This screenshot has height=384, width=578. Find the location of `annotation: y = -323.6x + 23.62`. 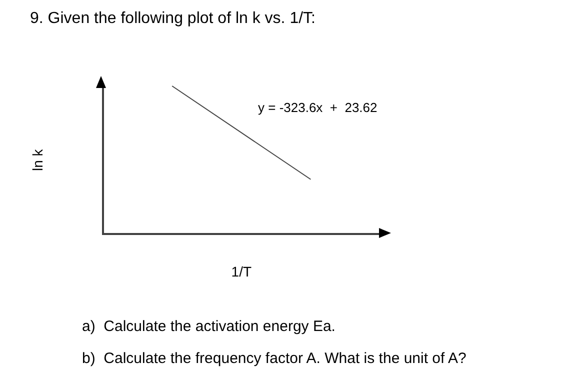

annotation: y = -323.6x + 23.62 is located at coordinates (318, 107).